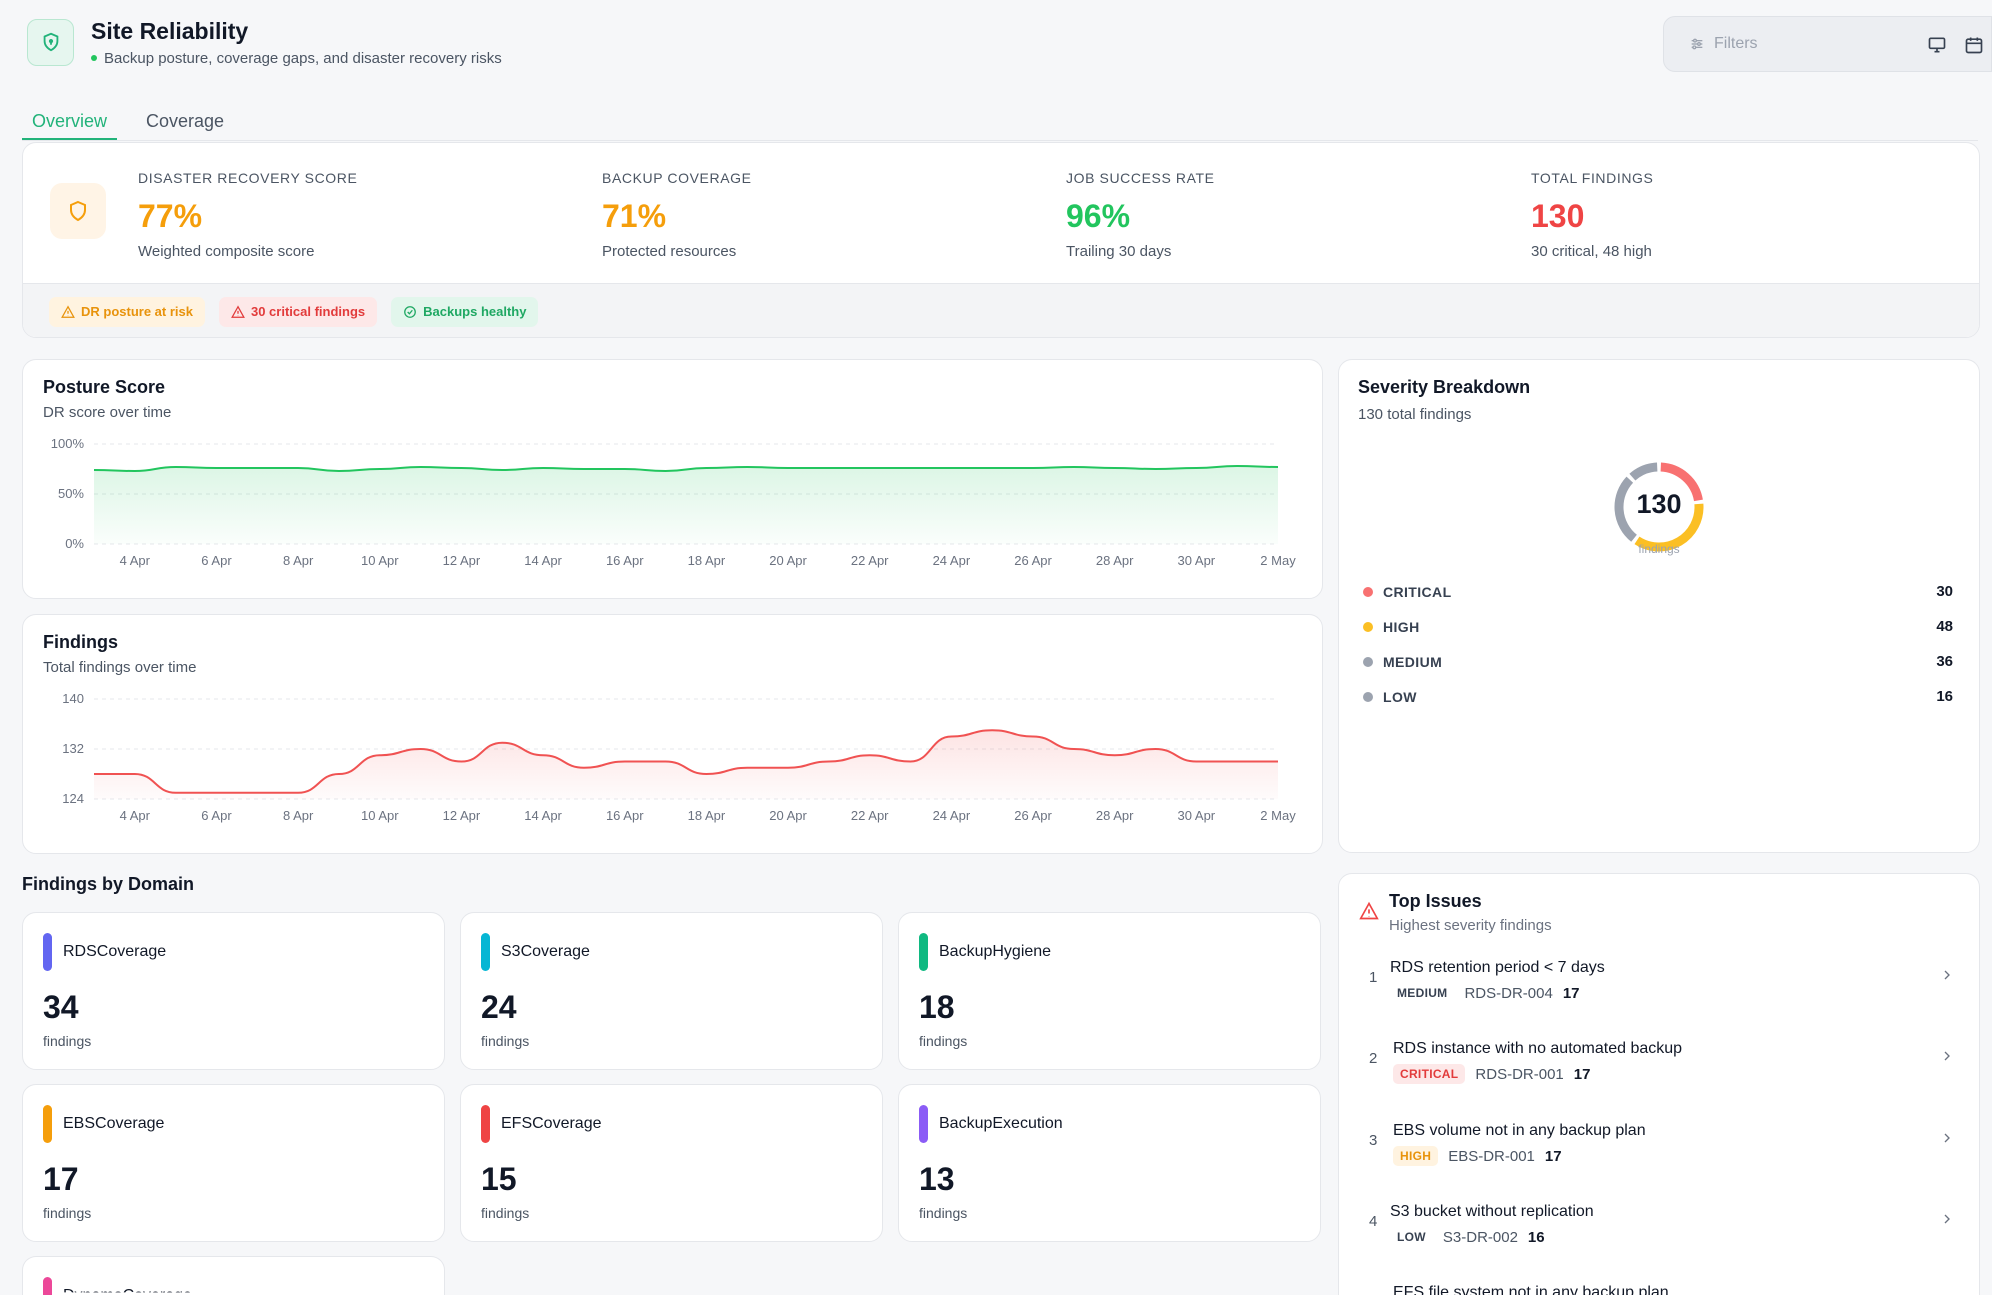  I want to click on x-tick-label: 8 Apr, so click(298, 560).